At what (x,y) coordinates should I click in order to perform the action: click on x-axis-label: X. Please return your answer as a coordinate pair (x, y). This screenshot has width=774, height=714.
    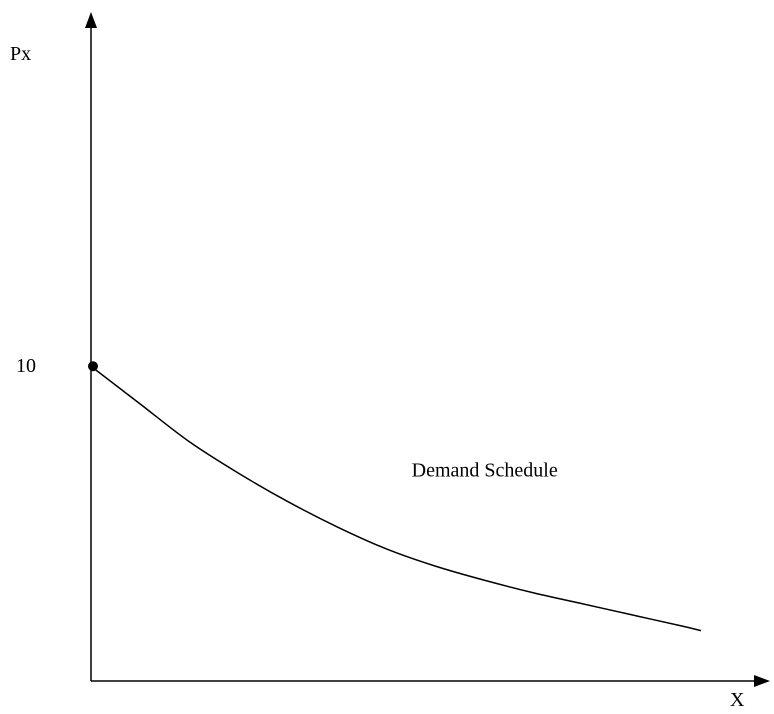
    Looking at the image, I should click on (737, 700).